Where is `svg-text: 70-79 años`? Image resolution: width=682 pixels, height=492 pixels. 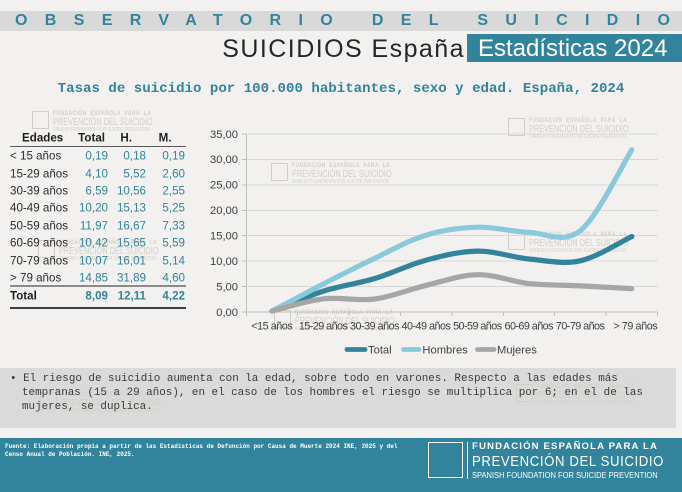
svg-text: 70-79 años is located at coordinates (581, 327).